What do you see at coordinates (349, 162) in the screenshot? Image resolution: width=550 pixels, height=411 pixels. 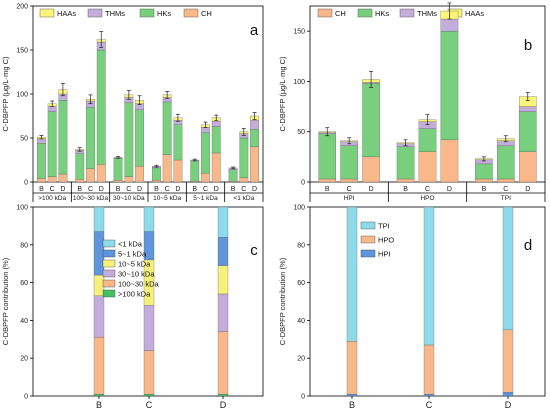 I see `panel-b-bar-0-C-HKs` at bounding box center [349, 162].